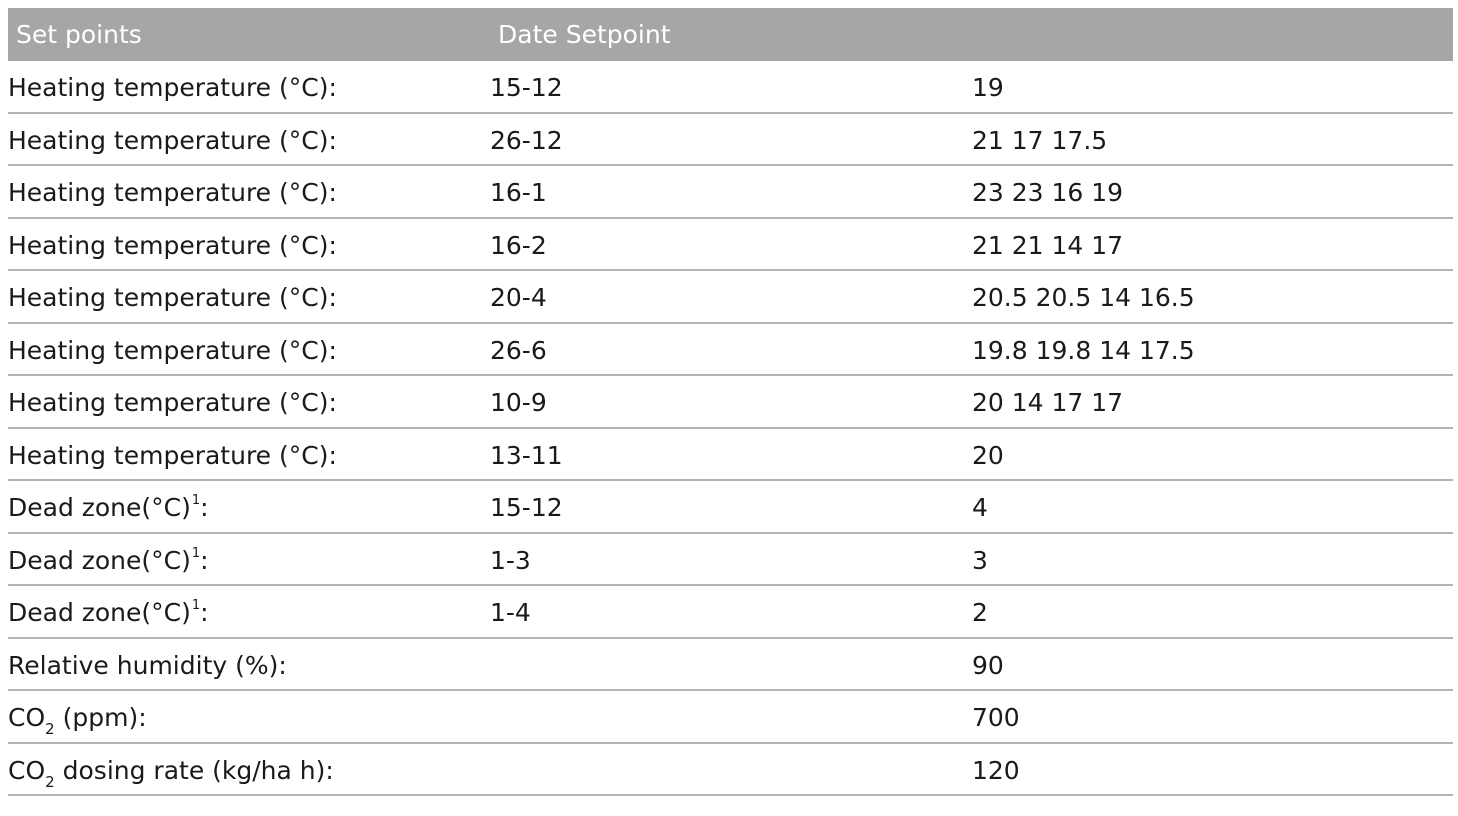 Image resolution: width=1458 pixels, height=816 pixels. What do you see at coordinates (730, 717) in the screenshot?
I see `table-row: CO2 (ppm): 700` at bounding box center [730, 717].